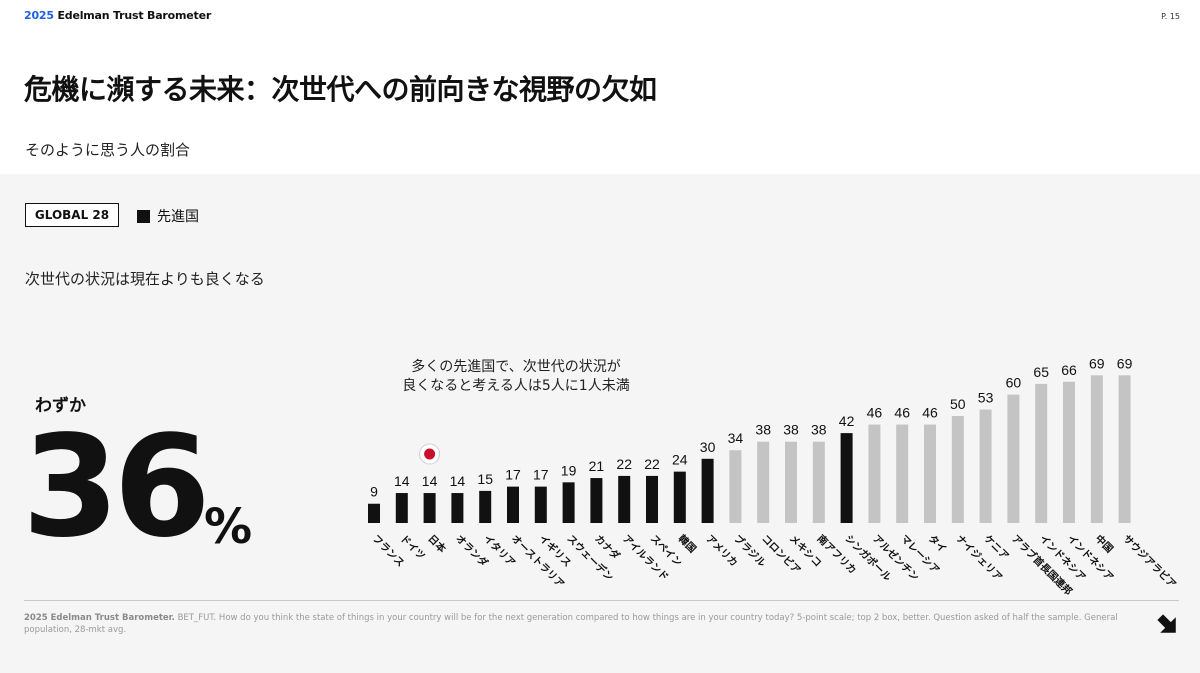  Describe the element at coordinates (134, 15) in the screenshot. I see `brand-name: Edelman Trust Barometer` at that location.